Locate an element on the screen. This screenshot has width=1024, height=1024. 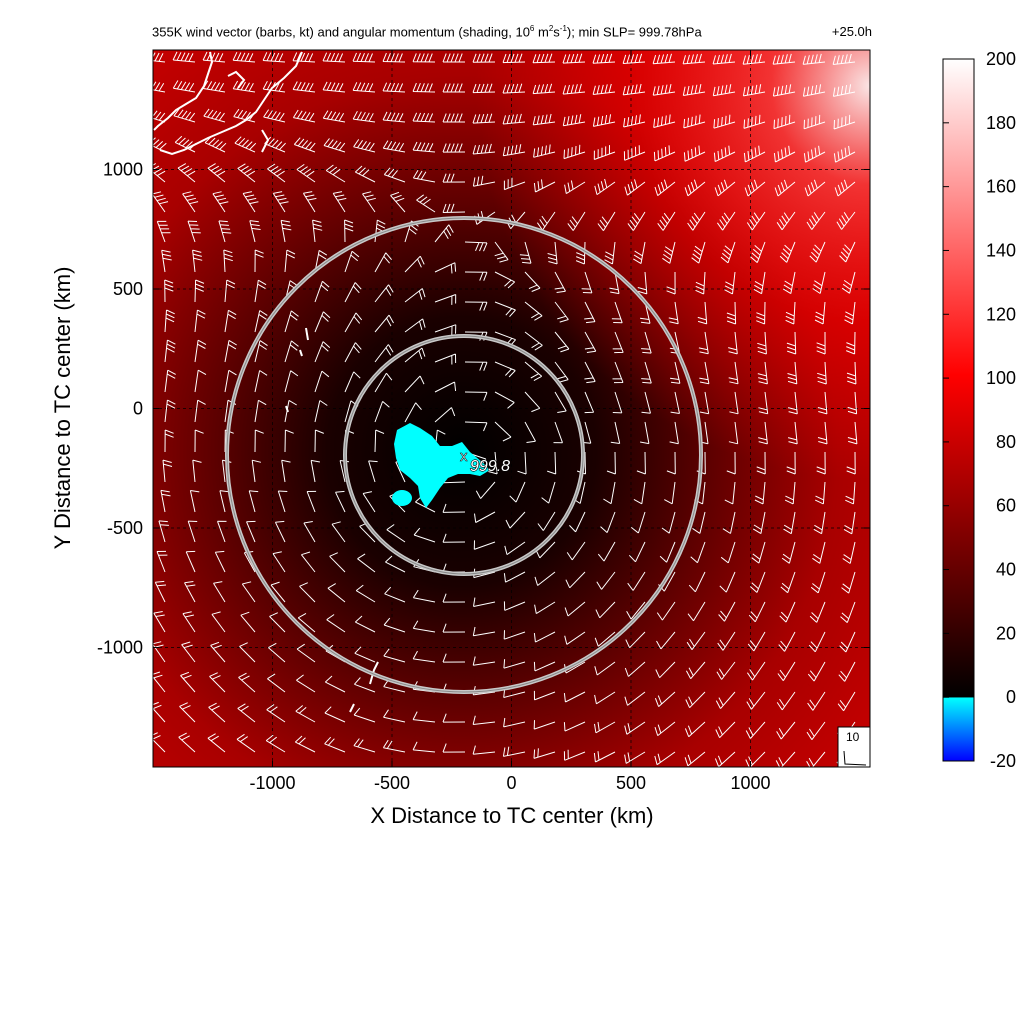
x-tick-label: 1000 is located at coordinates (750, 783).